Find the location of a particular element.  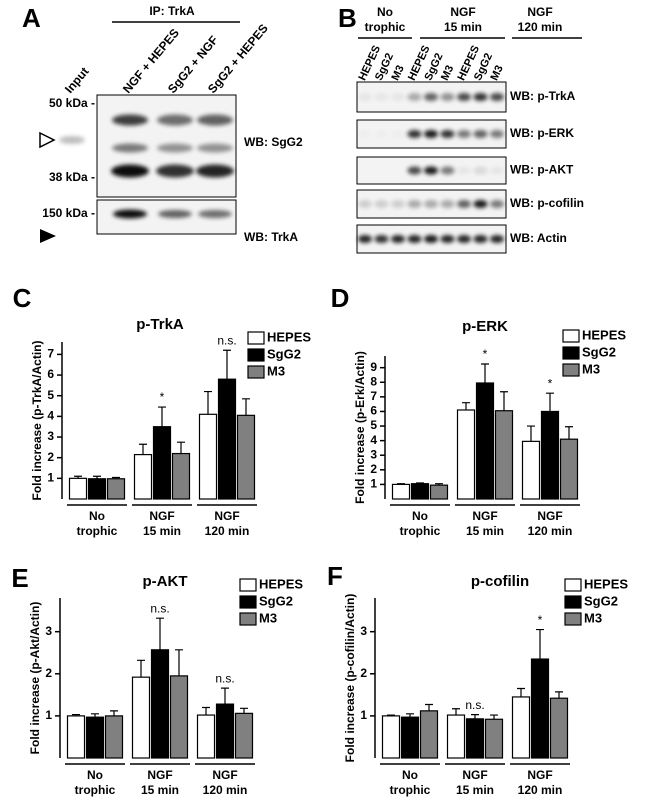

y-axis-label: Fold increase (p-Akt/Actin) is located at coordinates (35, 678).